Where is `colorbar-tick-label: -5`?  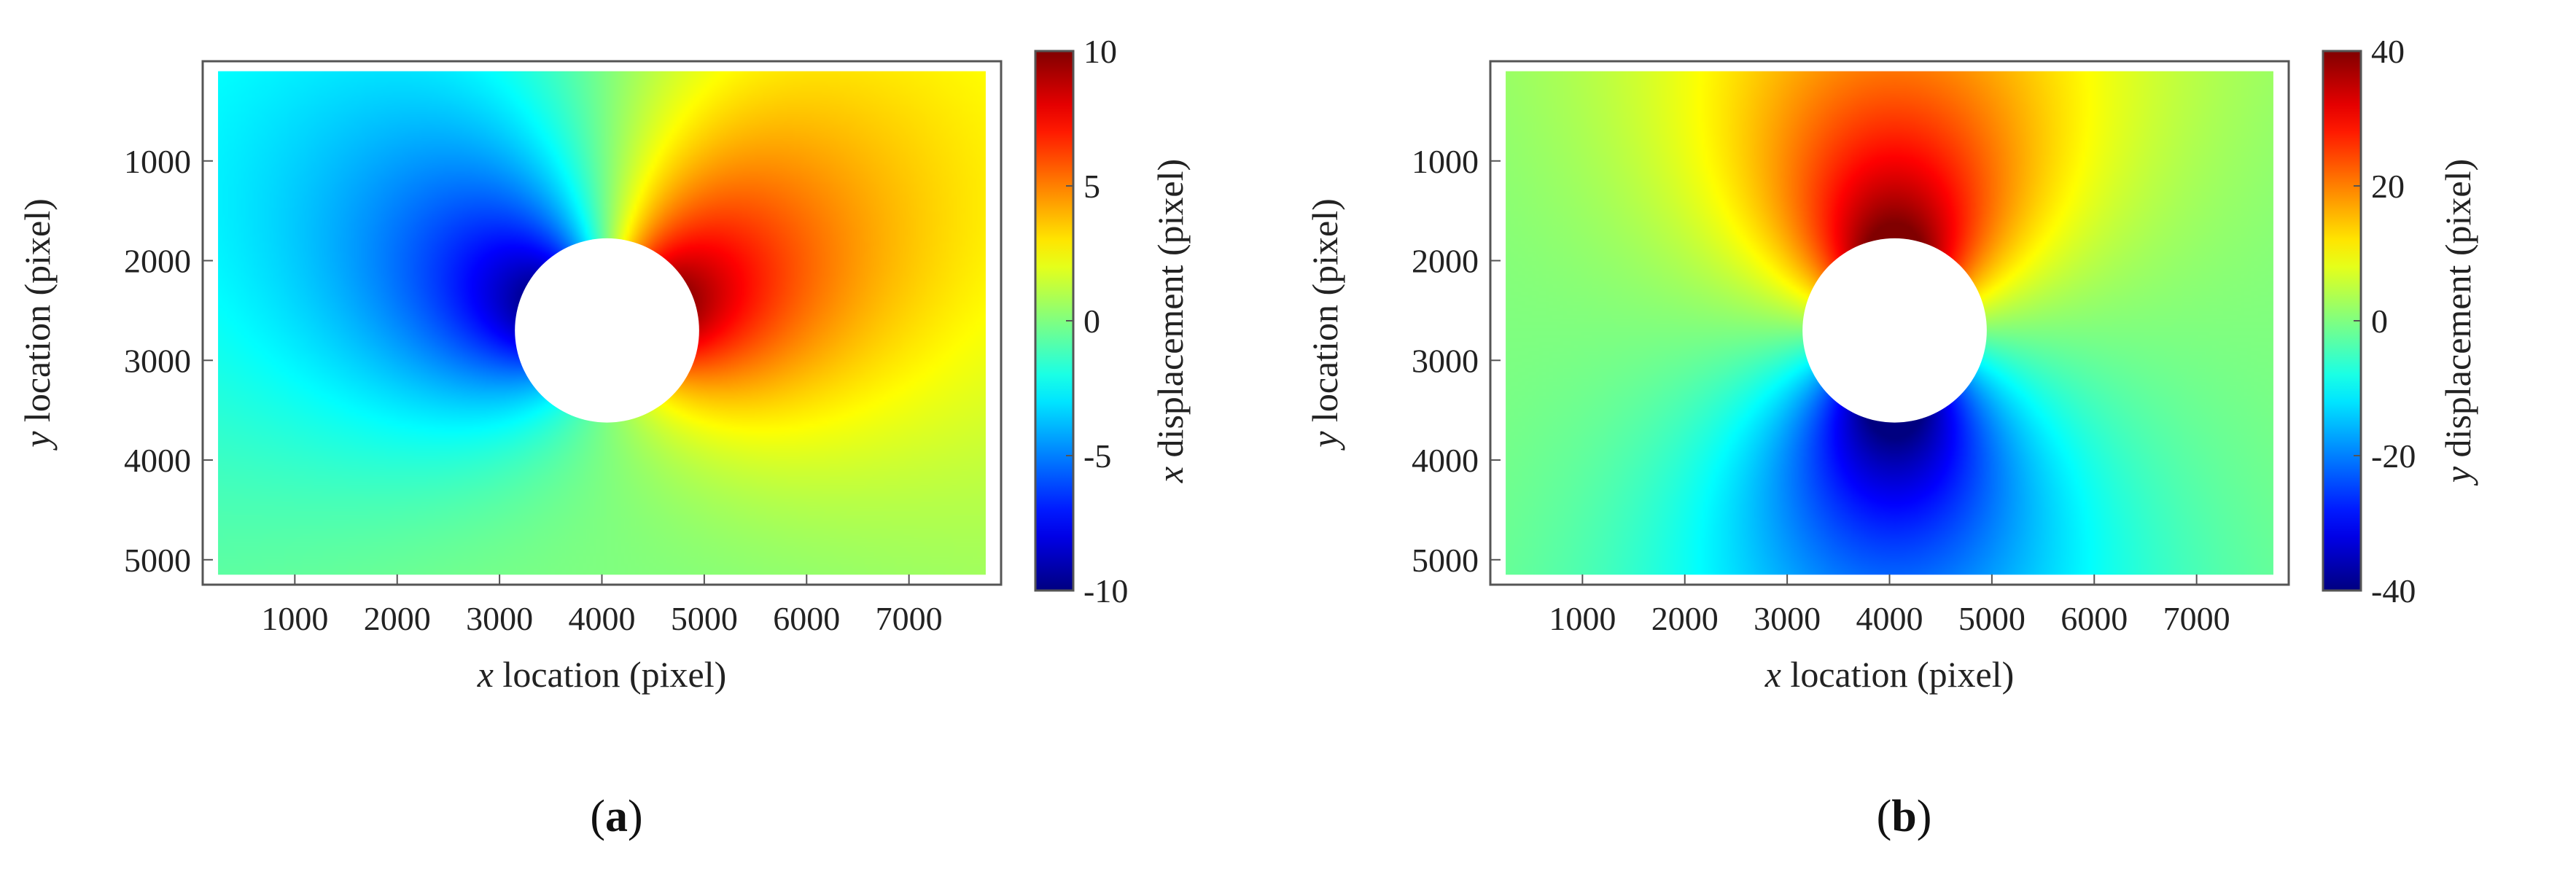
colorbar-tick-label: -5 is located at coordinates (1097, 456).